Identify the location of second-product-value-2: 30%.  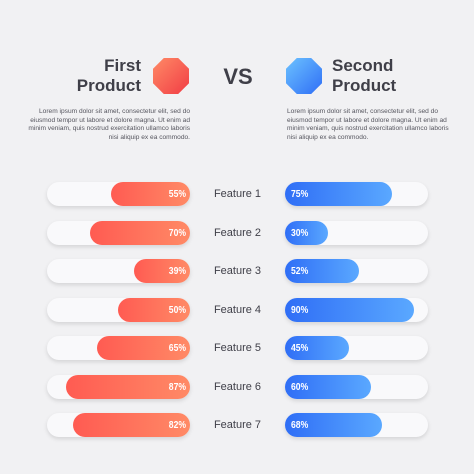
(300, 233).